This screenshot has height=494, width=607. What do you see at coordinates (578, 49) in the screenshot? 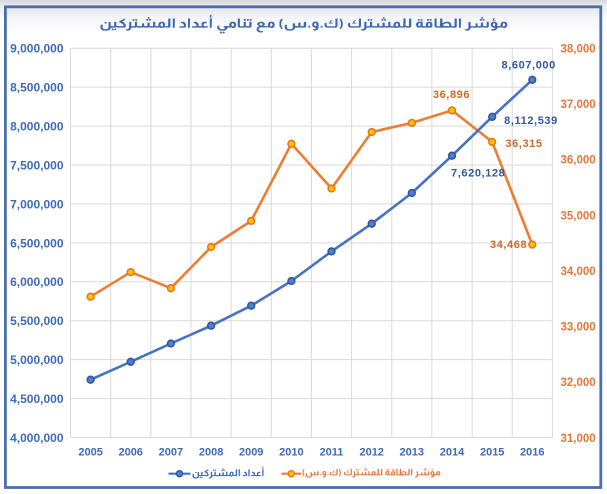
I see `svg-text: 38,000` at bounding box center [578, 49].